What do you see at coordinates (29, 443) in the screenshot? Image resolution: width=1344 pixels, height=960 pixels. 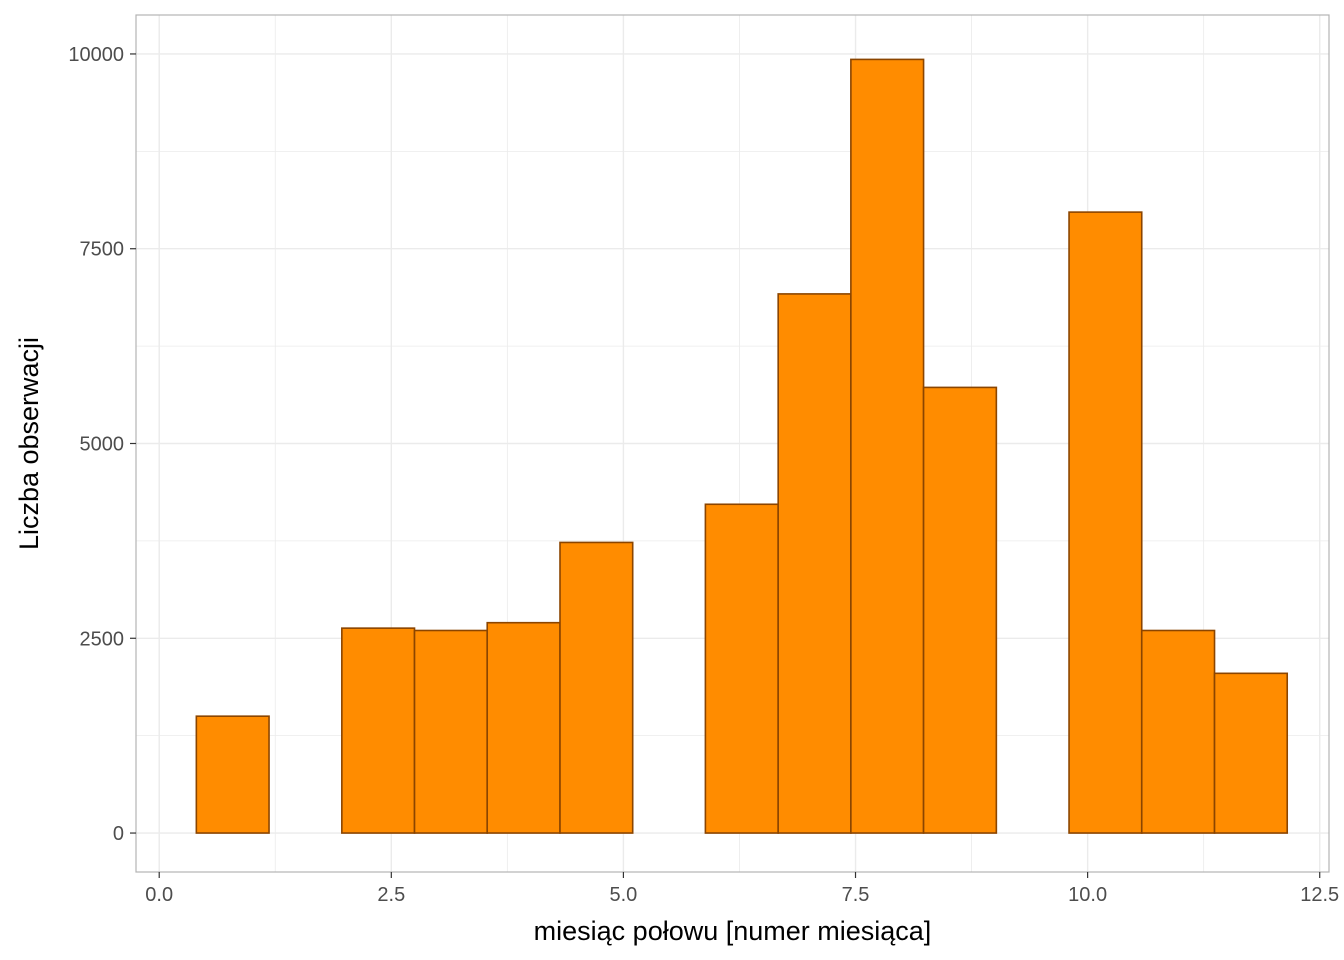 I see `y-axis-title: Liczba obserwacji` at bounding box center [29, 443].